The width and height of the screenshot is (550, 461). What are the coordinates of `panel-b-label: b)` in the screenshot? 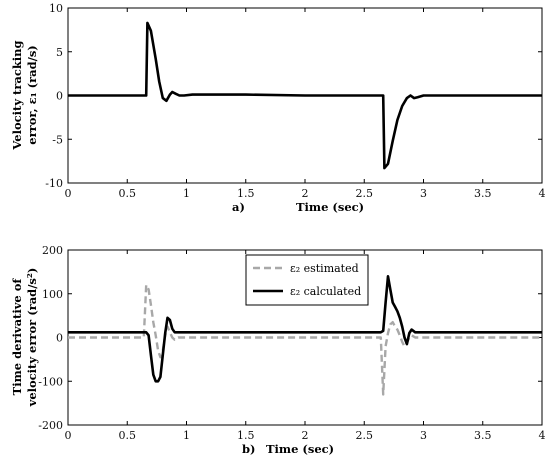 It's located at (248, 449).